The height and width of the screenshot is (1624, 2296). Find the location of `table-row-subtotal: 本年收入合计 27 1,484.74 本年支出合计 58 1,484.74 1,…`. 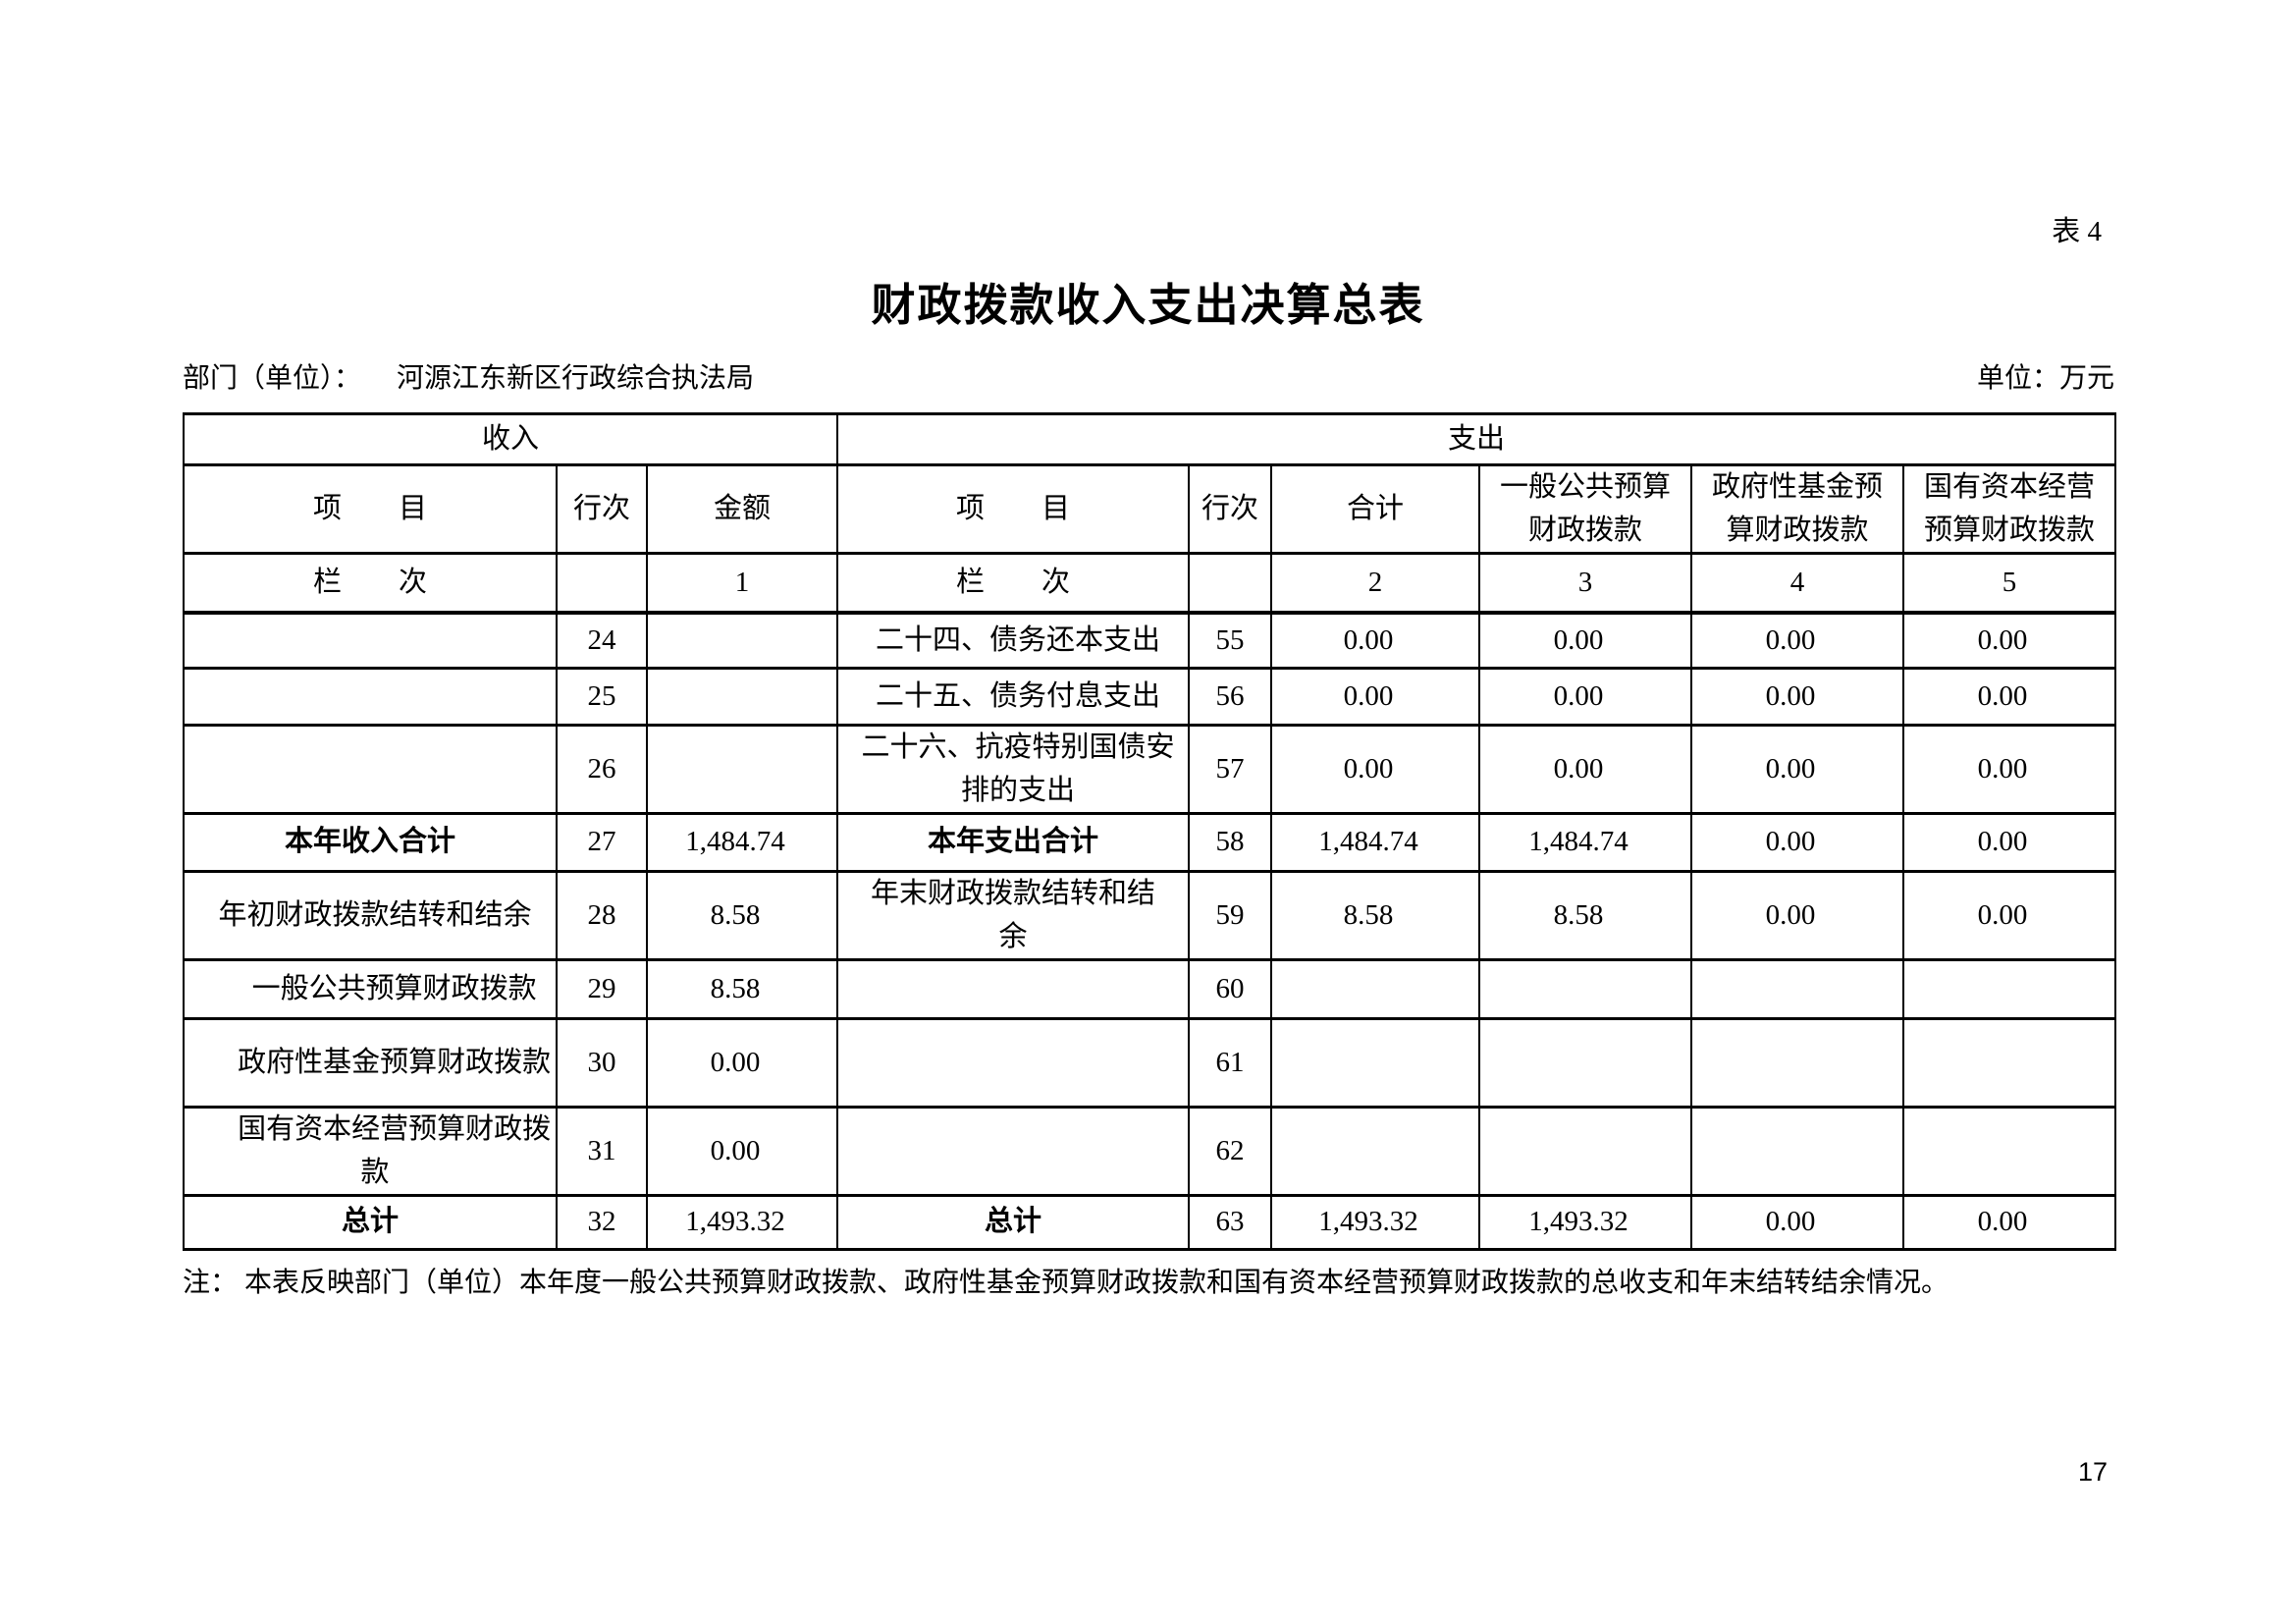

table-row-subtotal: 本年收入合计 27 1,484.74 本年支出合计 58 1,484.74 1,… is located at coordinates (1150, 842).